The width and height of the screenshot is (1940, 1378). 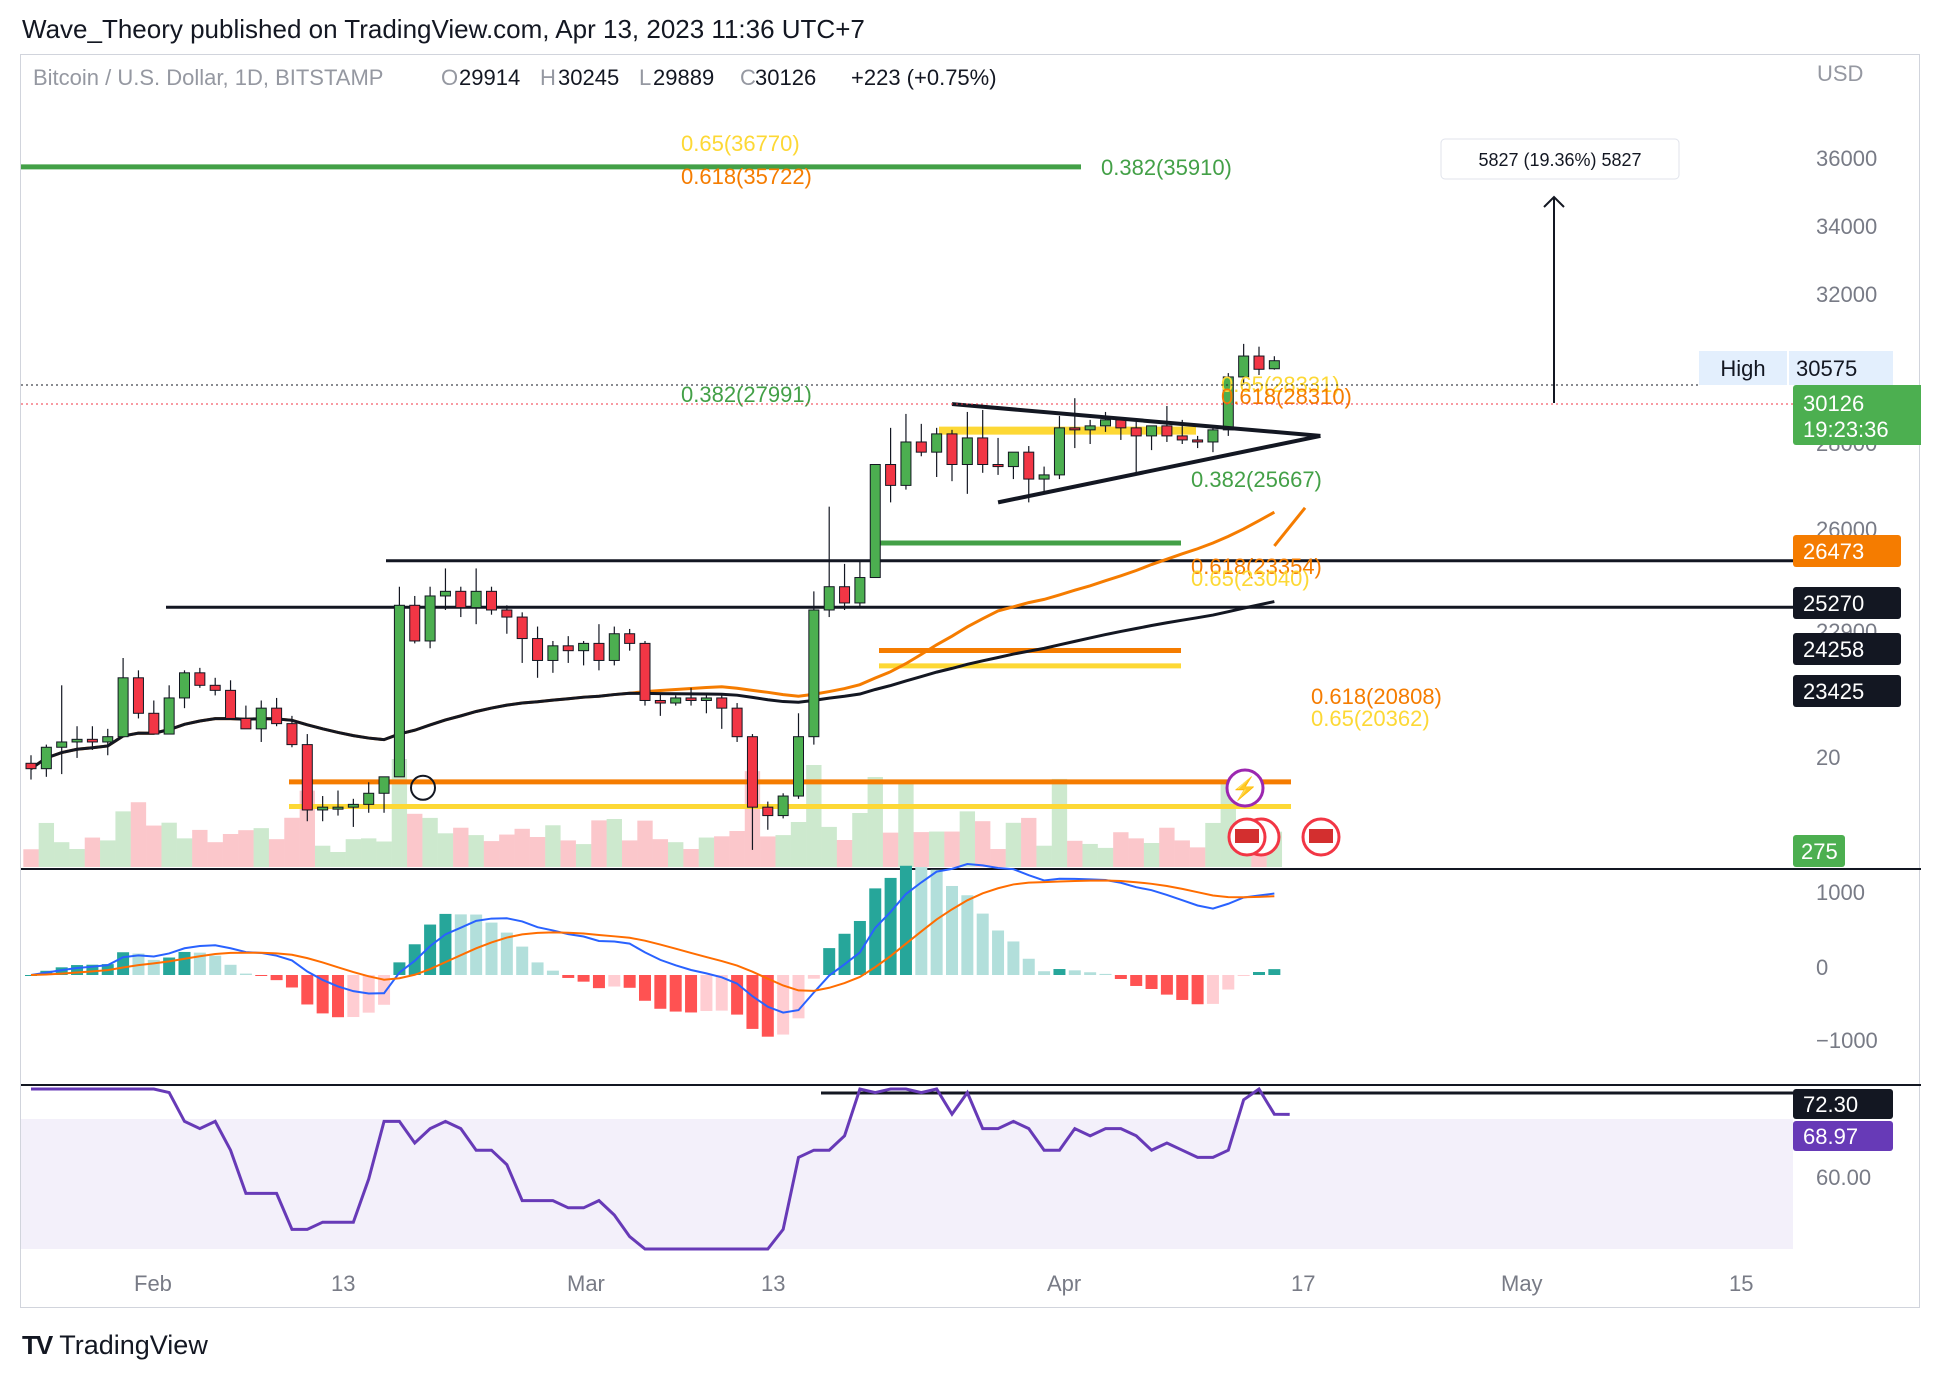 I want to click on high-value: 30575, so click(x=1826, y=368).